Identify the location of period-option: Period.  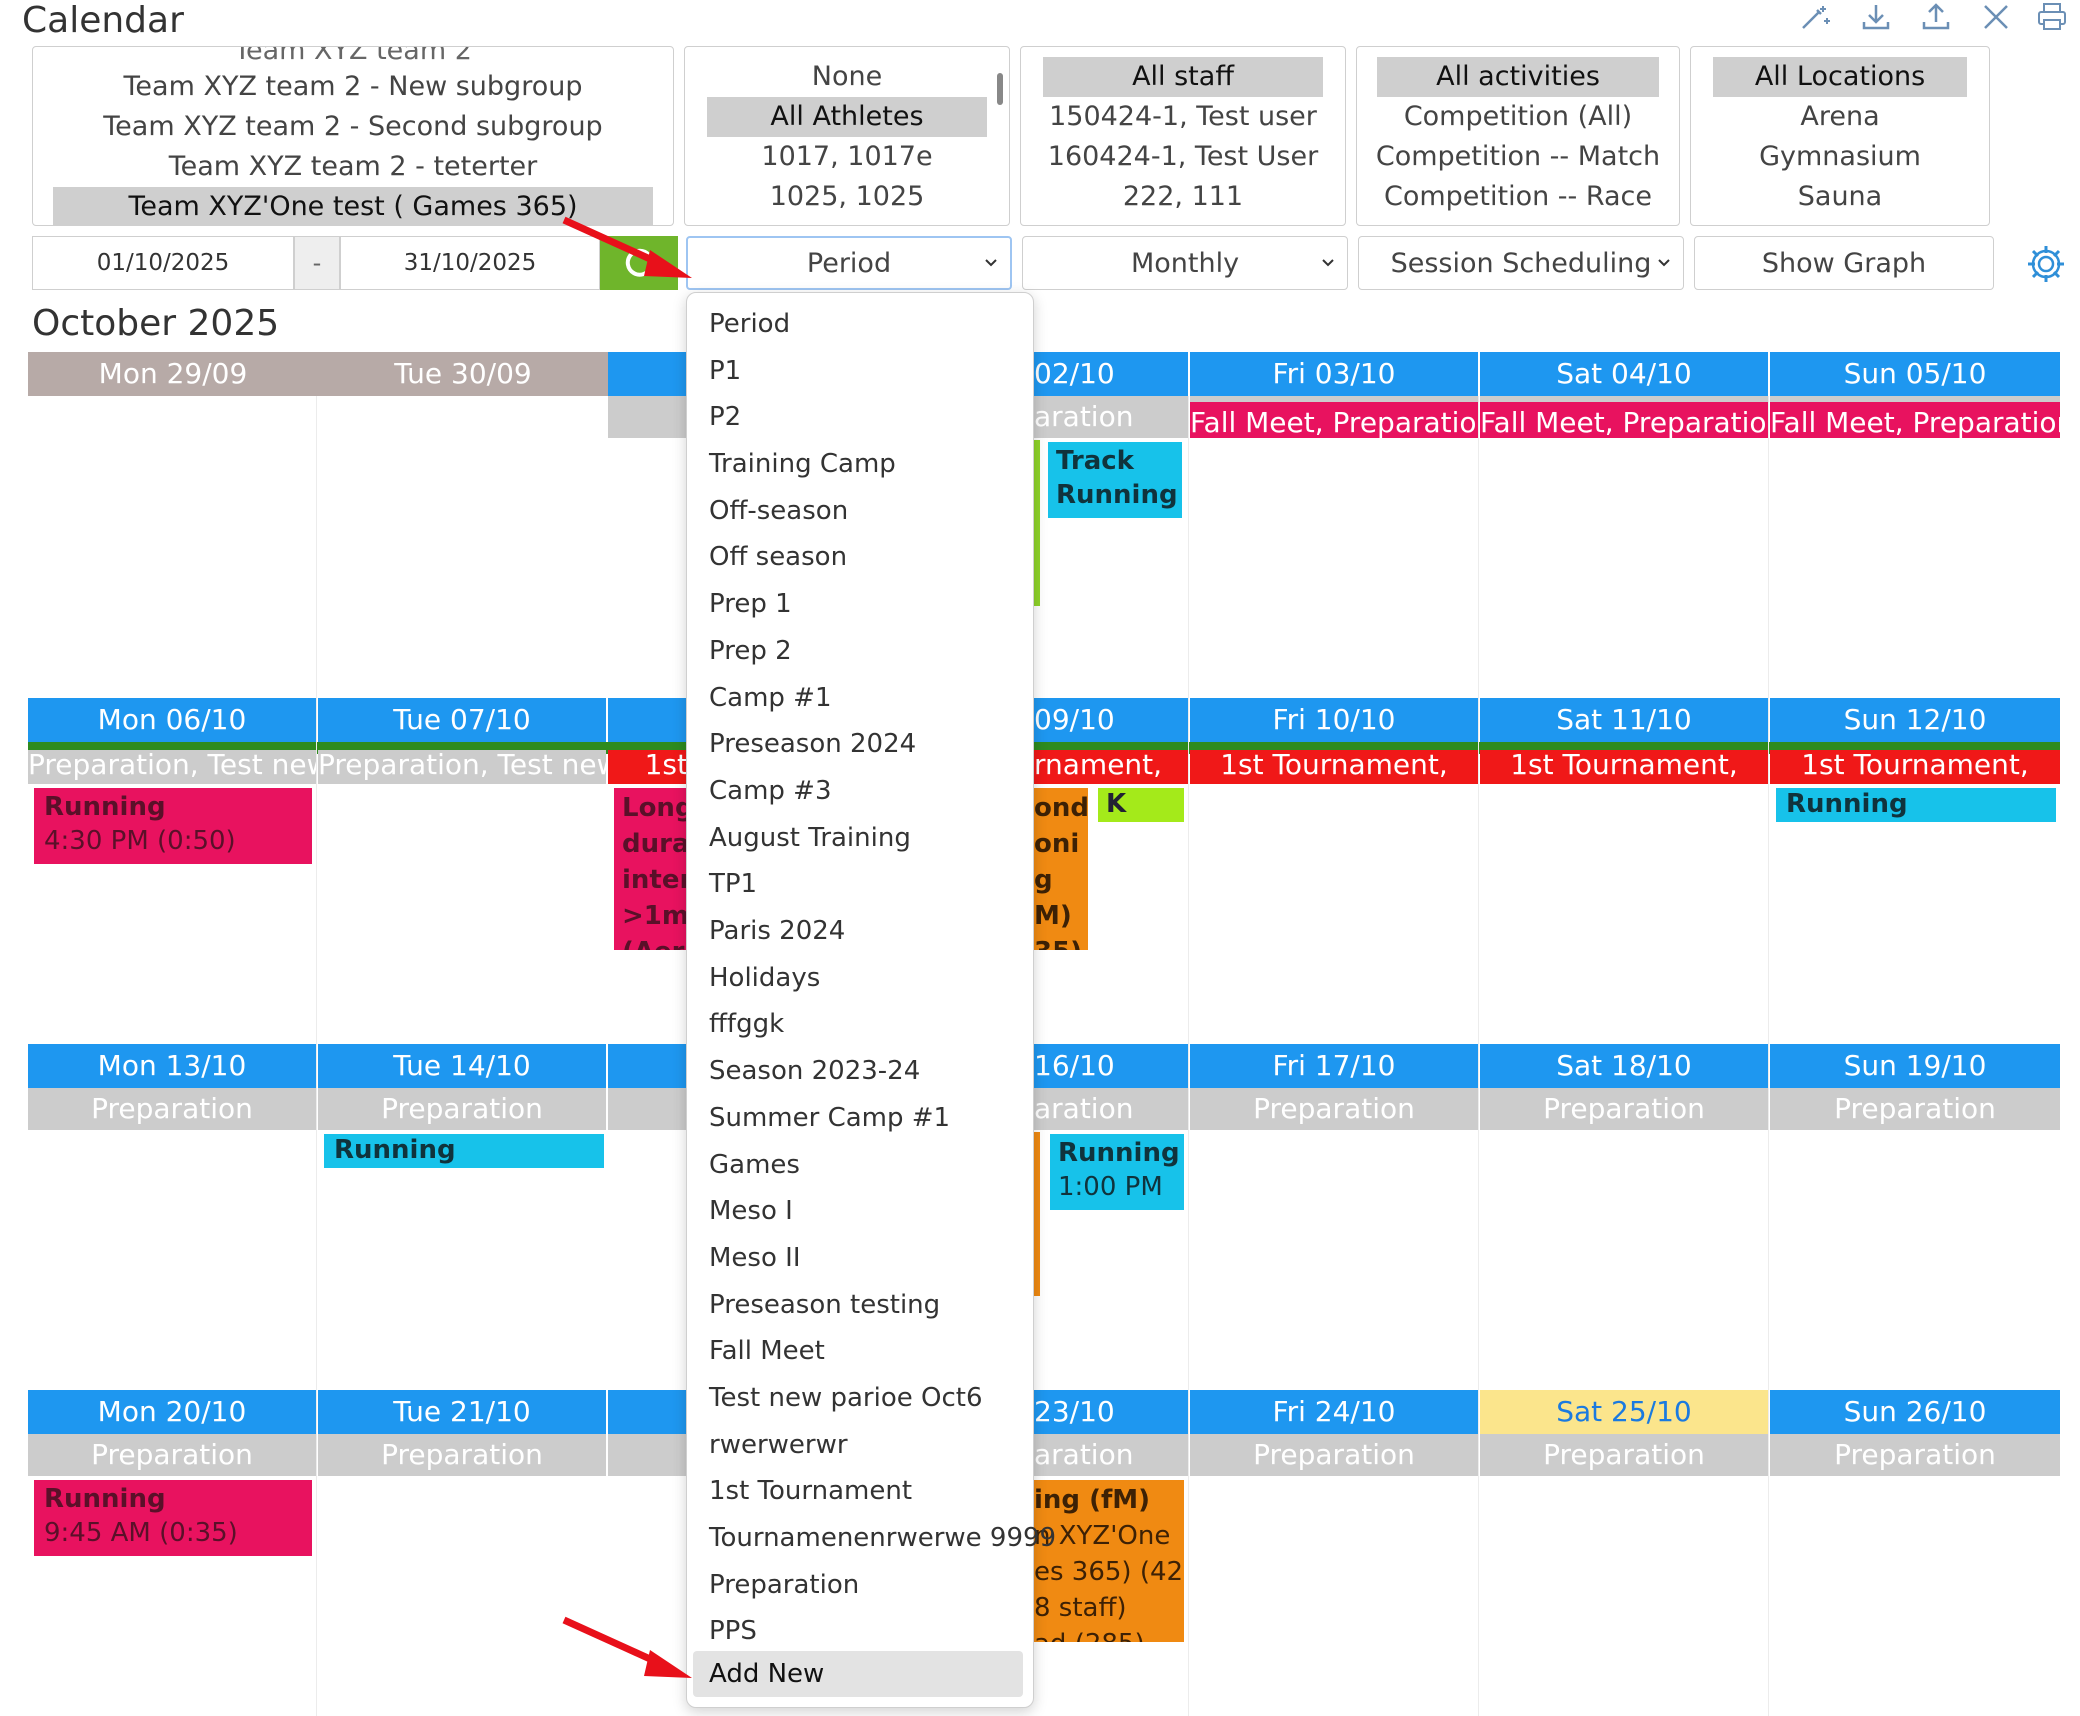
(750, 324).